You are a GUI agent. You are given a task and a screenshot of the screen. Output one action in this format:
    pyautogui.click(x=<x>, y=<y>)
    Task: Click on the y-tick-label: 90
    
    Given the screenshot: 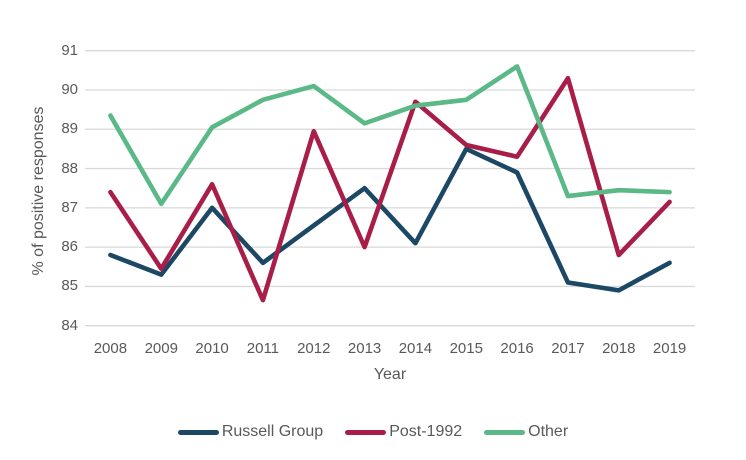 What is the action you would take?
    pyautogui.click(x=69, y=89)
    